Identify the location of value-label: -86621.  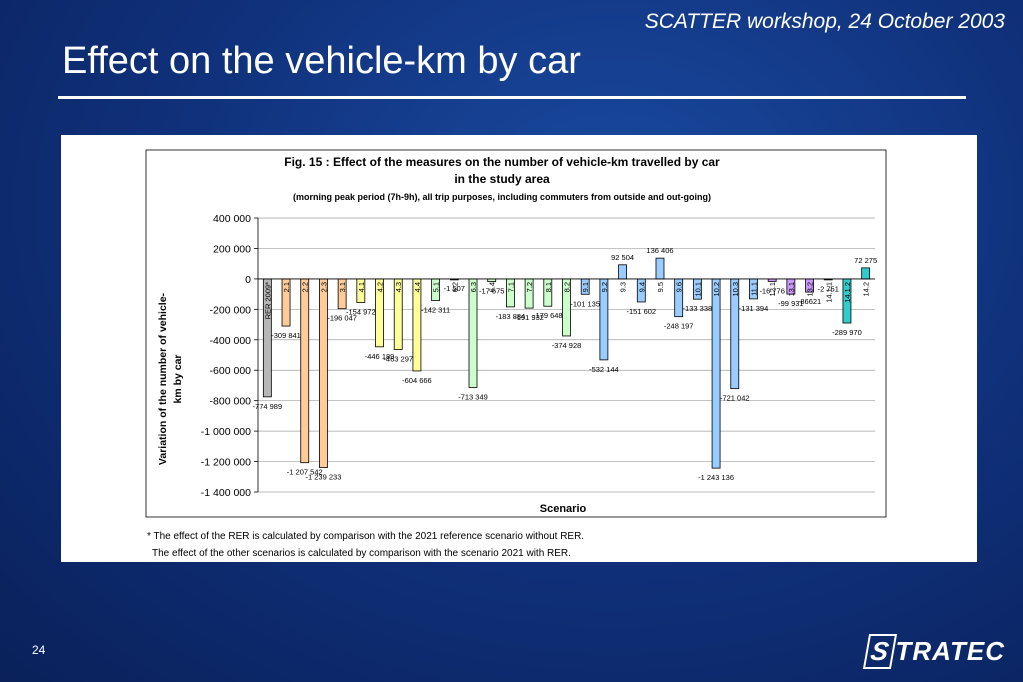
(809, 301).